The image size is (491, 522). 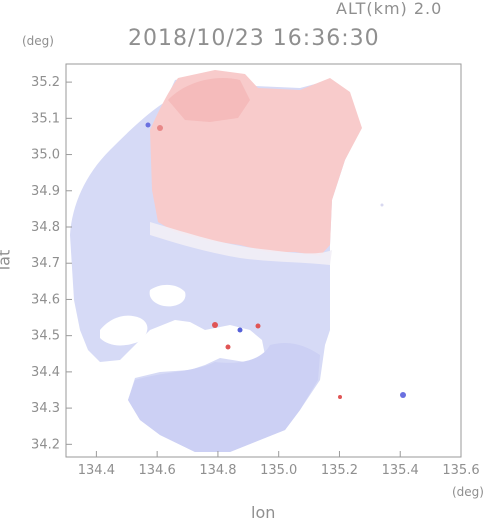 What do you see at coordinates (278, 470) in the screenshot?
I see `x-tick-label: 135.0` at bounding box center [278, 470].